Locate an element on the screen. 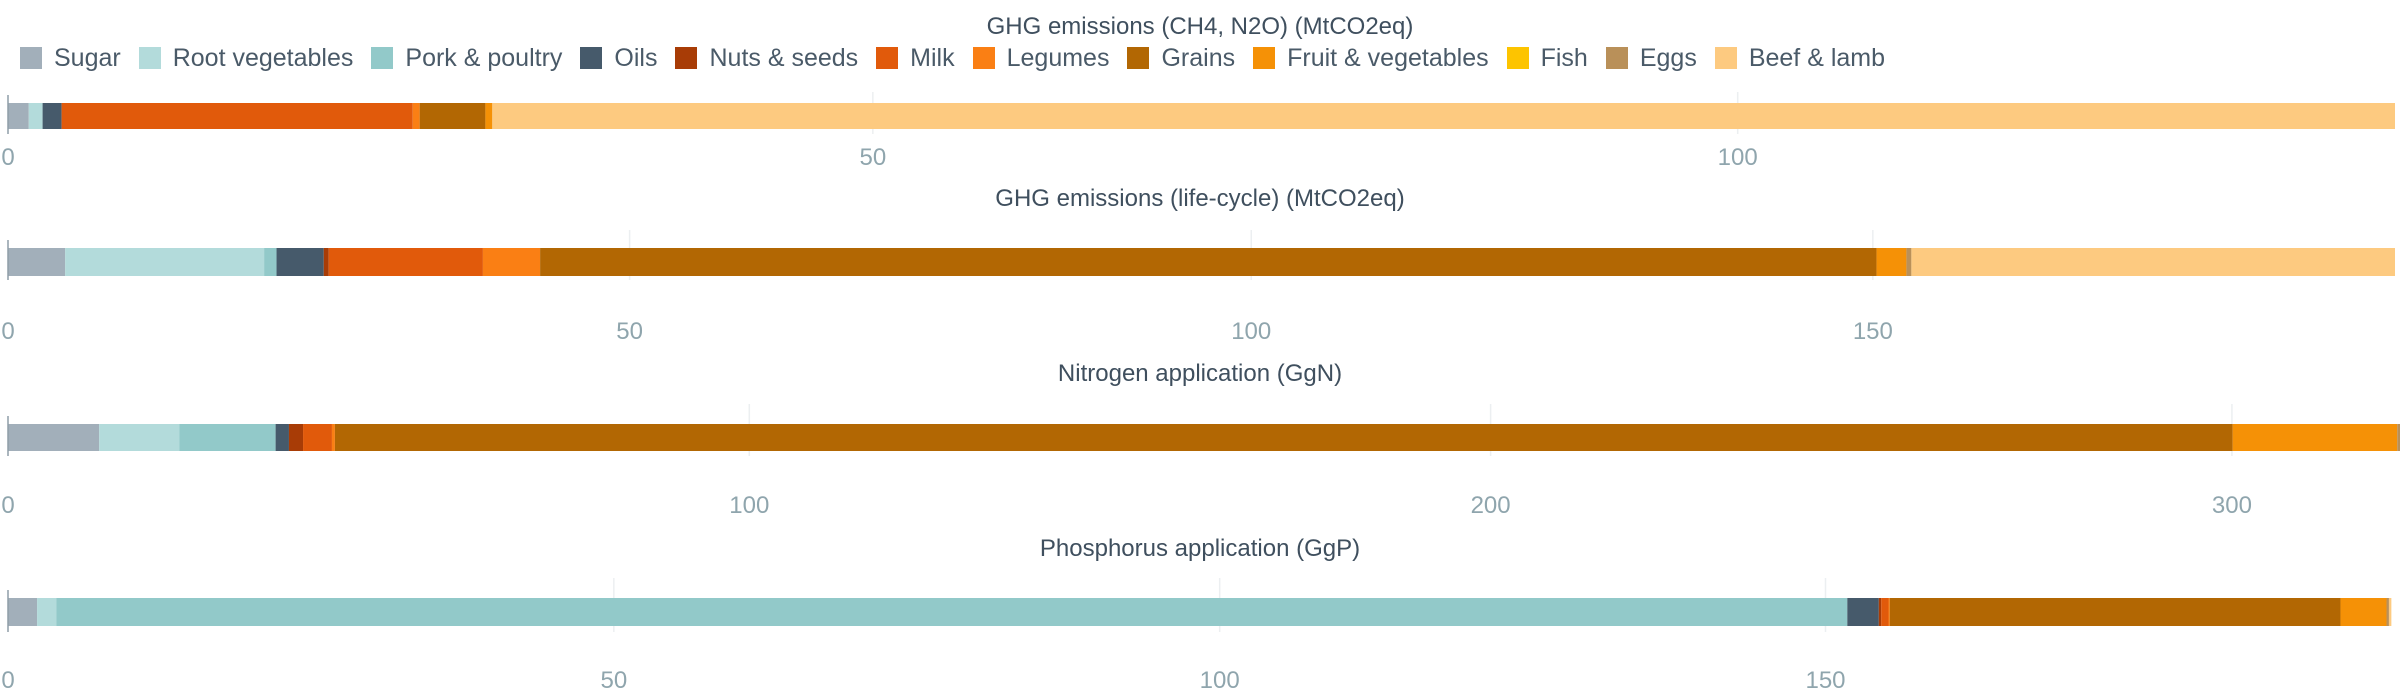 The width and height of the screenshot is (2400, 700). chart-title: Nitrogen application (GgN) is located at coordinates (1200, 373).